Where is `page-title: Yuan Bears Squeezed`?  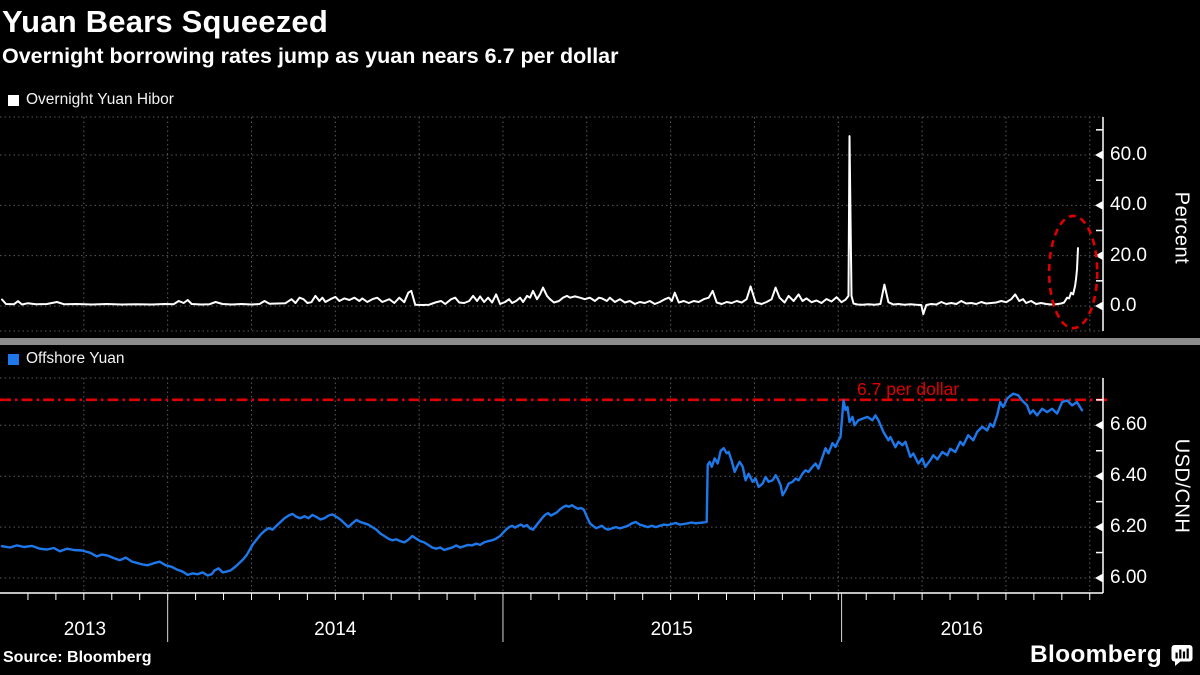
page-title: Yuan Bears Squeezed is located at coordinates (165, 21).